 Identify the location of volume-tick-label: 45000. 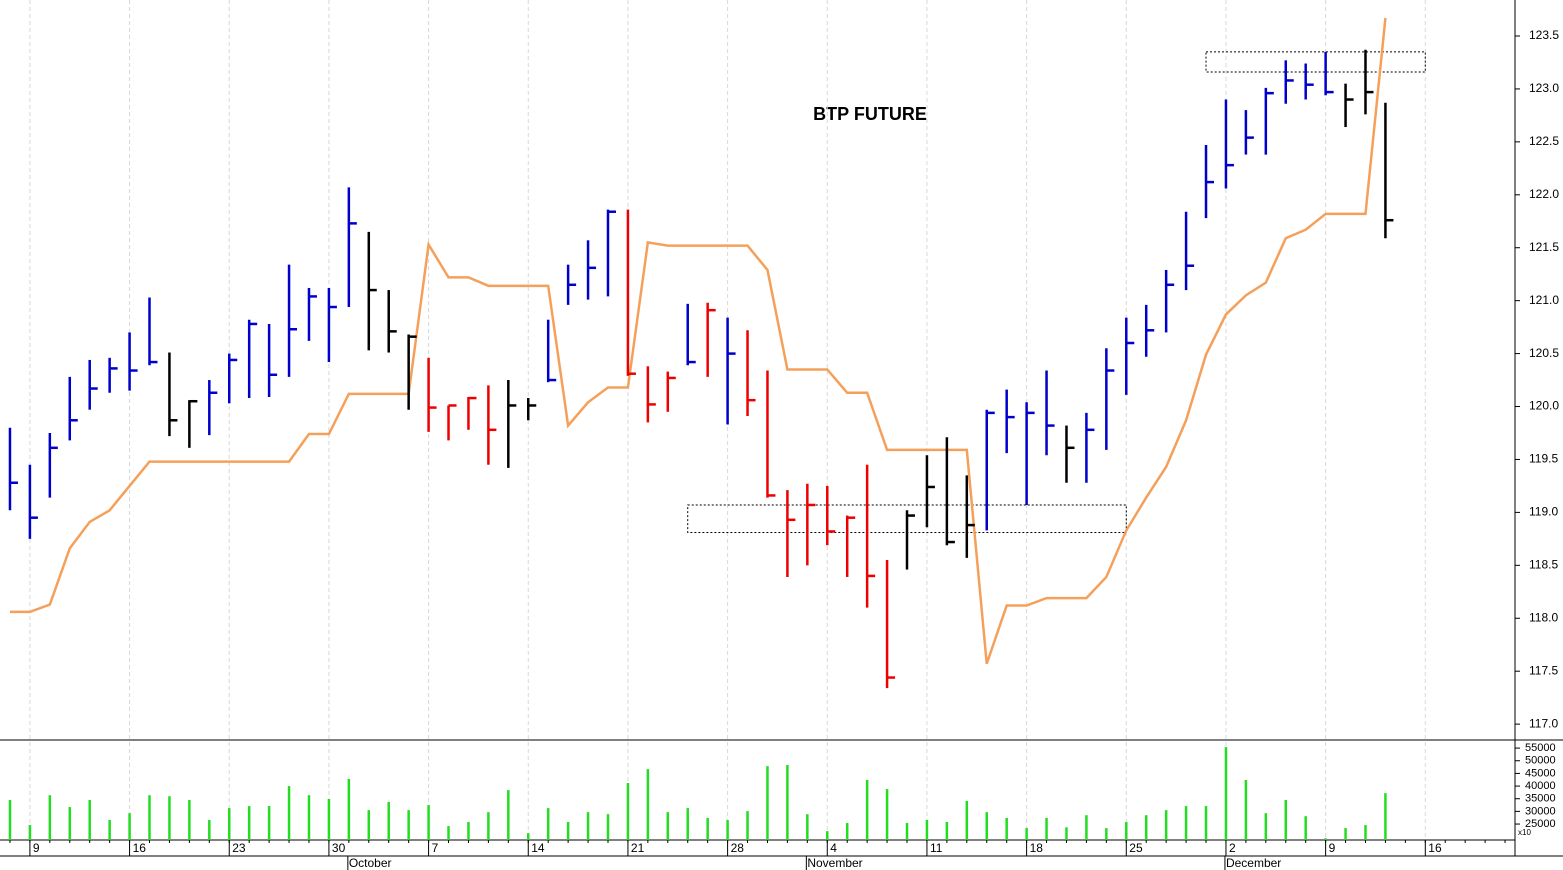
(1540, 773).